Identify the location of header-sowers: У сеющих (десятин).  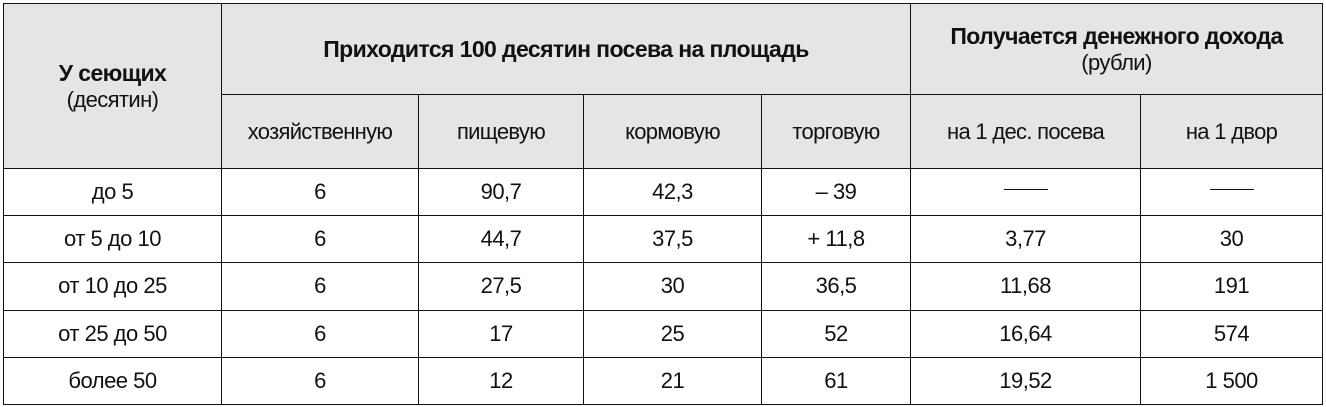
(112, 86).